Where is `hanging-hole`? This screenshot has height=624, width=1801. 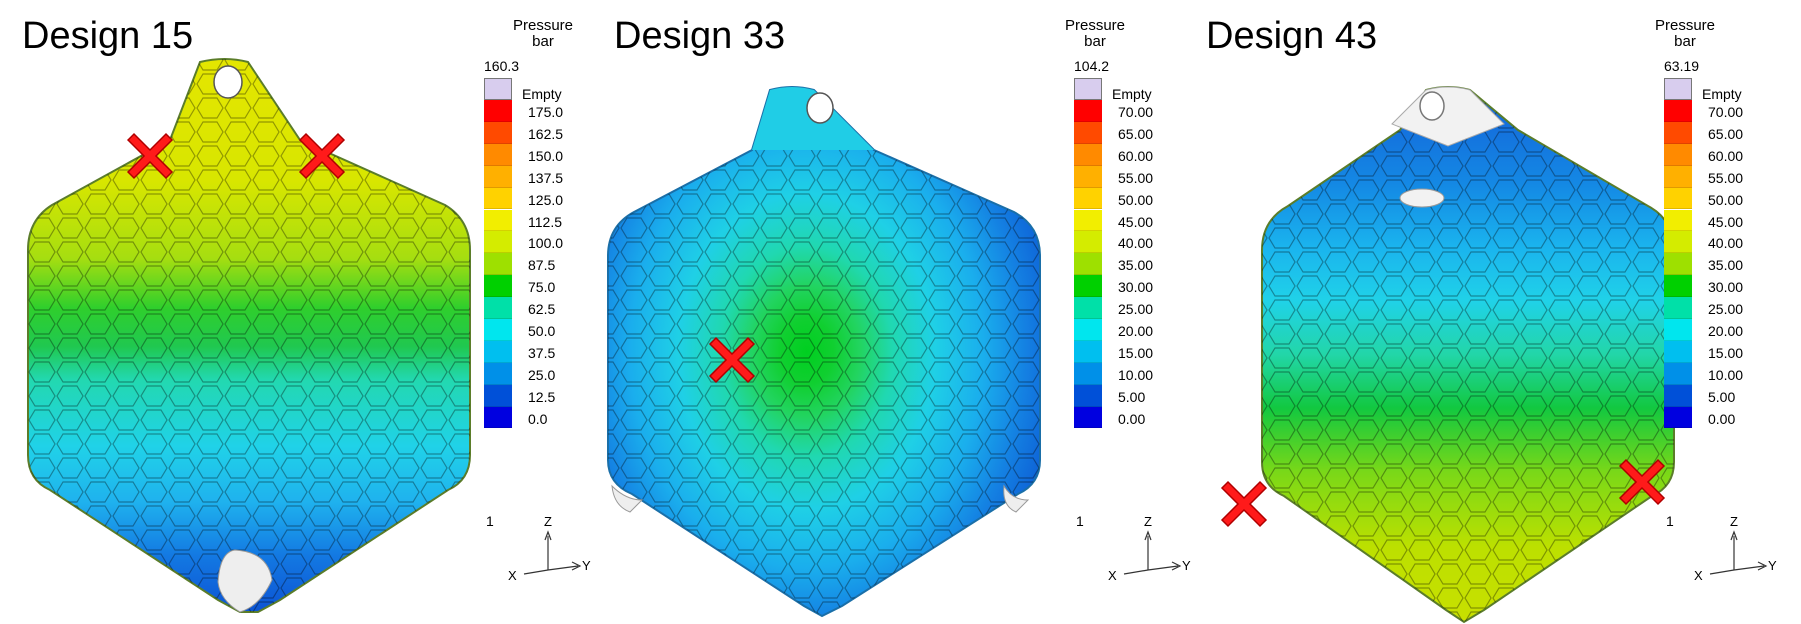
hanging-hole is located at coordinates (228, 82).